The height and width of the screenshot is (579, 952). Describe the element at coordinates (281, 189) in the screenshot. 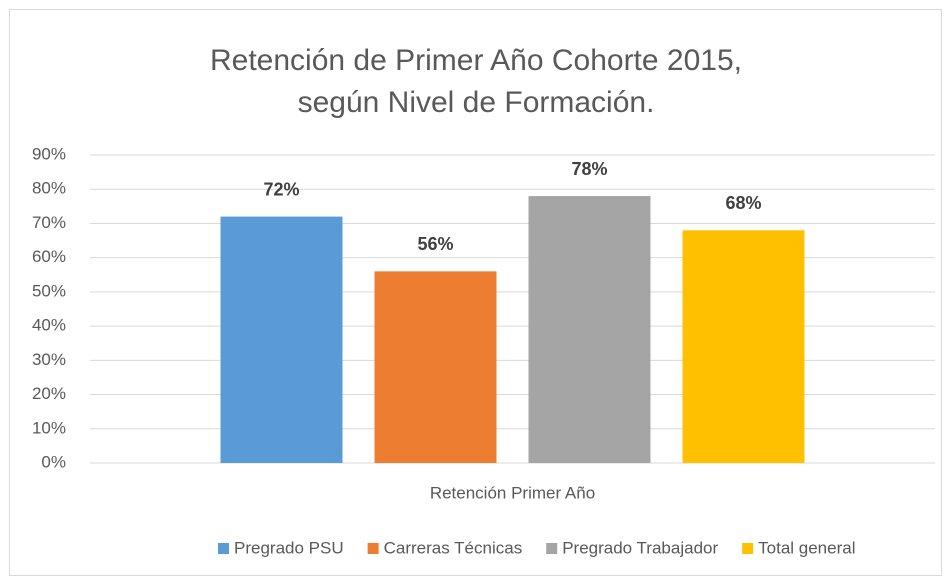

I see `data-label: 72%` at that location.